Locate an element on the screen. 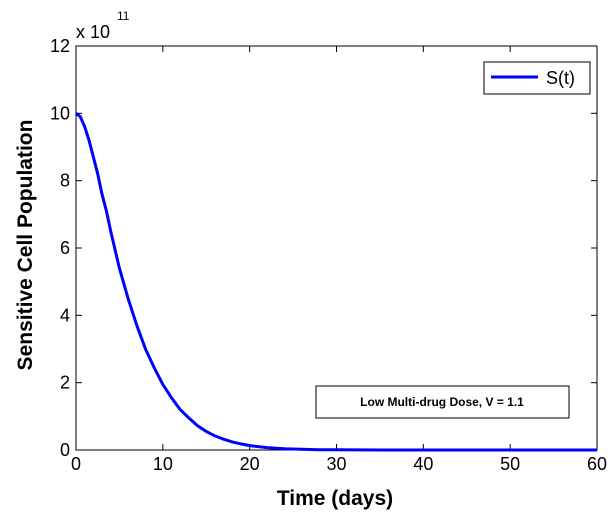  y-axis-label: Sensitive Cell Population is located at coordinates (25, 245).